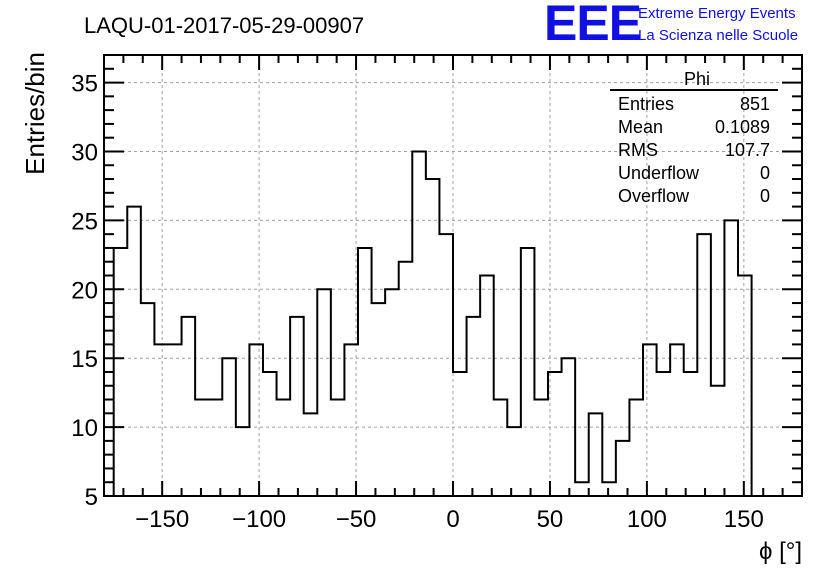  What do you see at coordinates (259, 519) in the screenshot?
I see `x-tick-label: −100` at bounding box center [259, 519].